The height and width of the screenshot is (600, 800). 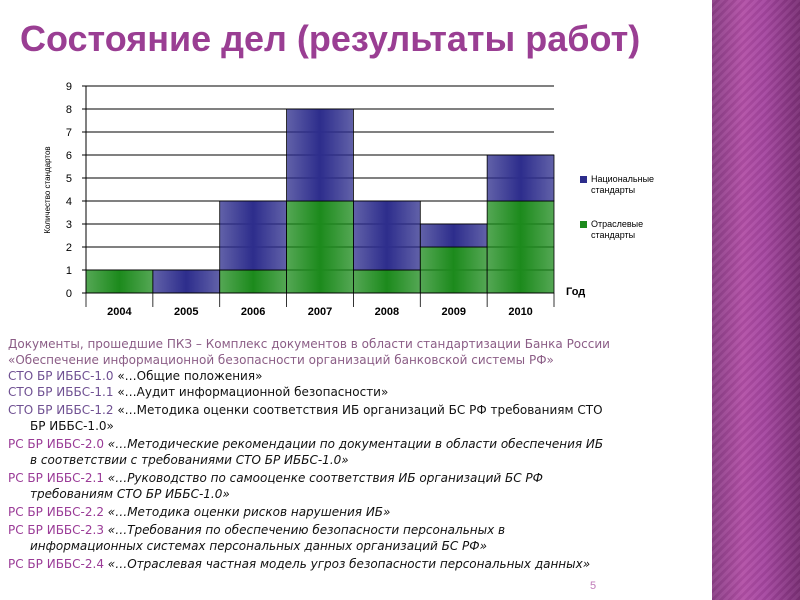 What do you see at coordinates (69, 294) in the screenshot?
I see `y-tick-label: 0` at bounding box center [69, 294].